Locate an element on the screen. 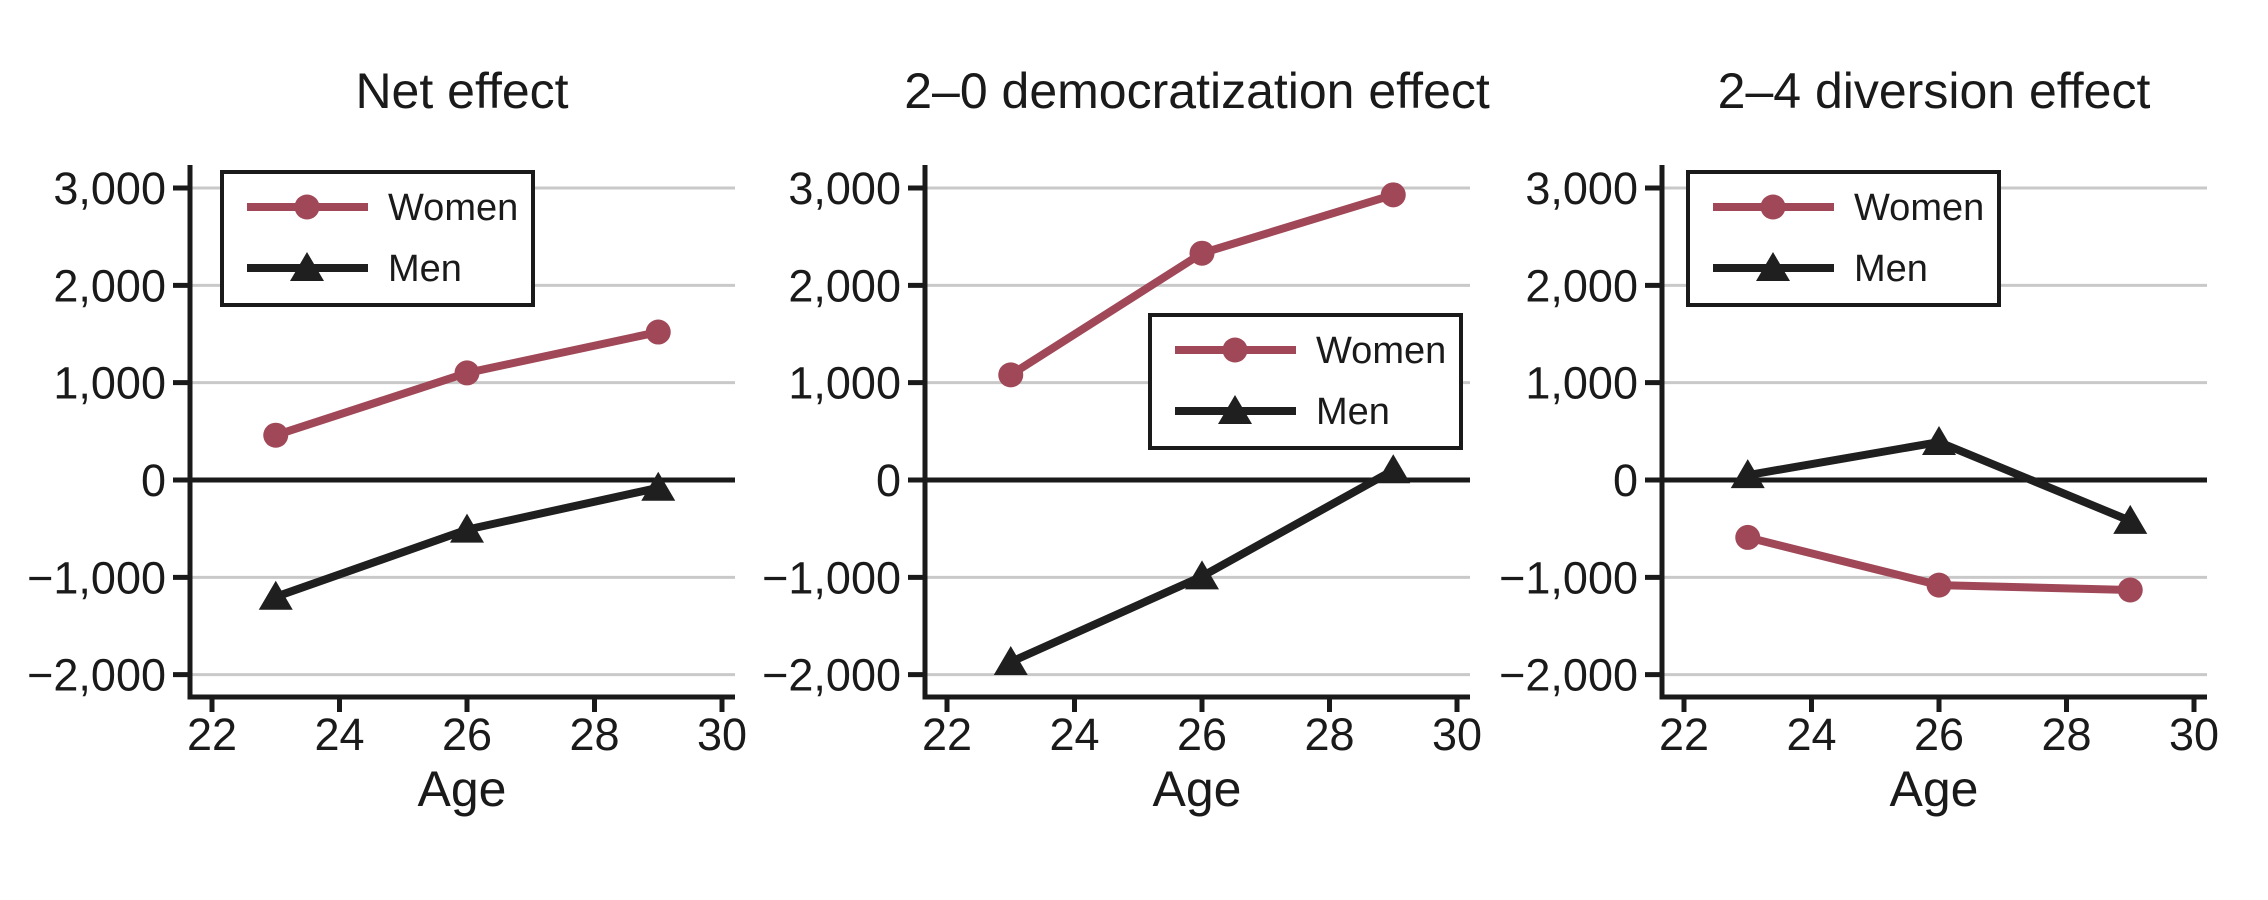  x-axis-label-age-panel-1: Age is located at coordinates (462, 789).